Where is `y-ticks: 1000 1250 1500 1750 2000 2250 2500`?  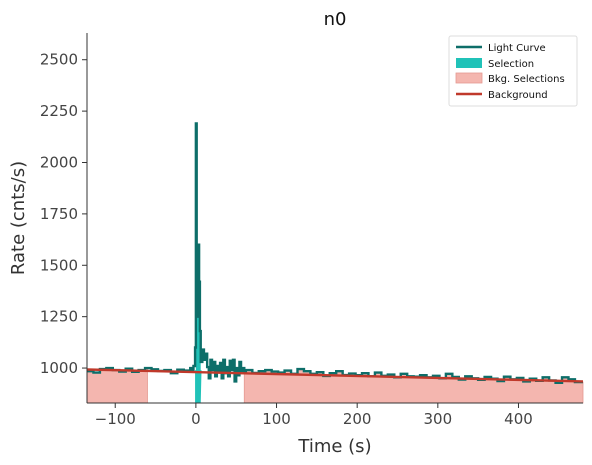
y-ticks: 1000 1250 1500 1750 2000 2250 2500 is located at coordinates (63, 214).